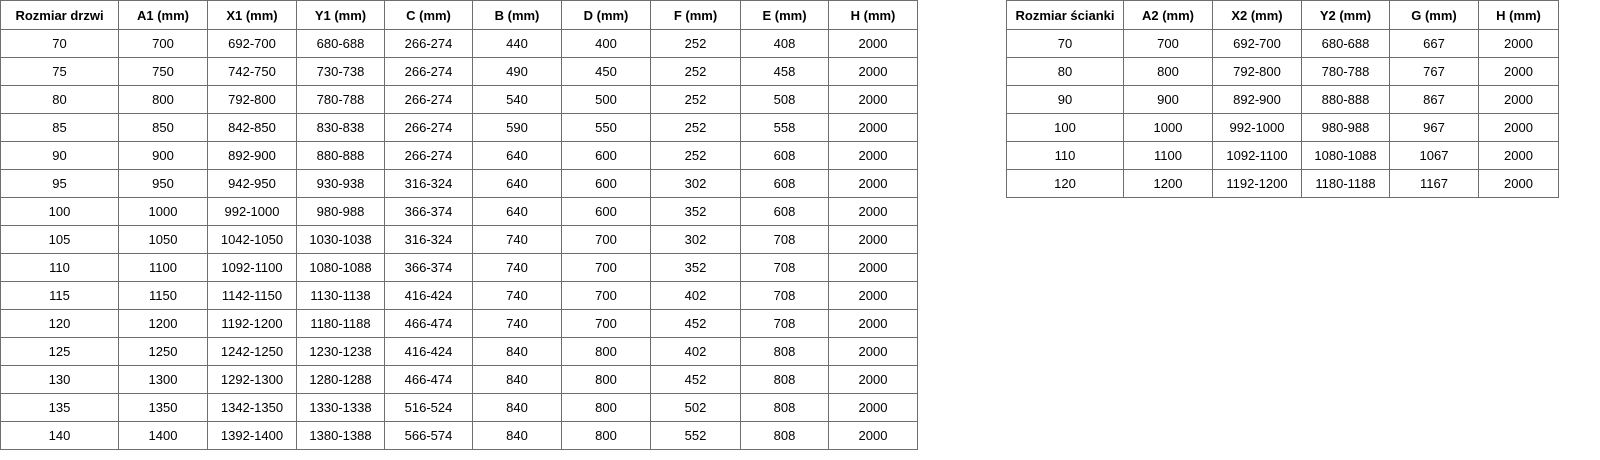  Describe the element at coordinates (1282, 183) in the screenshot. I see `table-row: 120 1200 1192-1200 1180-1188 1167 2000` at that location.